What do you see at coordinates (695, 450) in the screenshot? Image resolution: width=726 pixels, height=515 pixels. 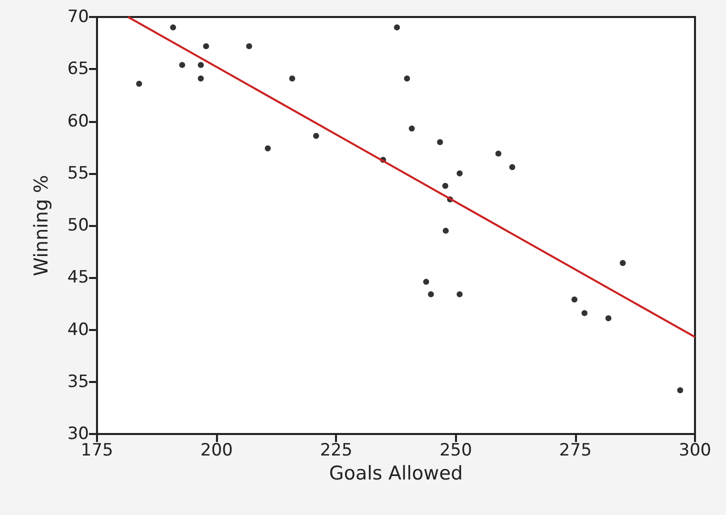 I see `x-tick-label: 300` at bounding box center [695, 450].